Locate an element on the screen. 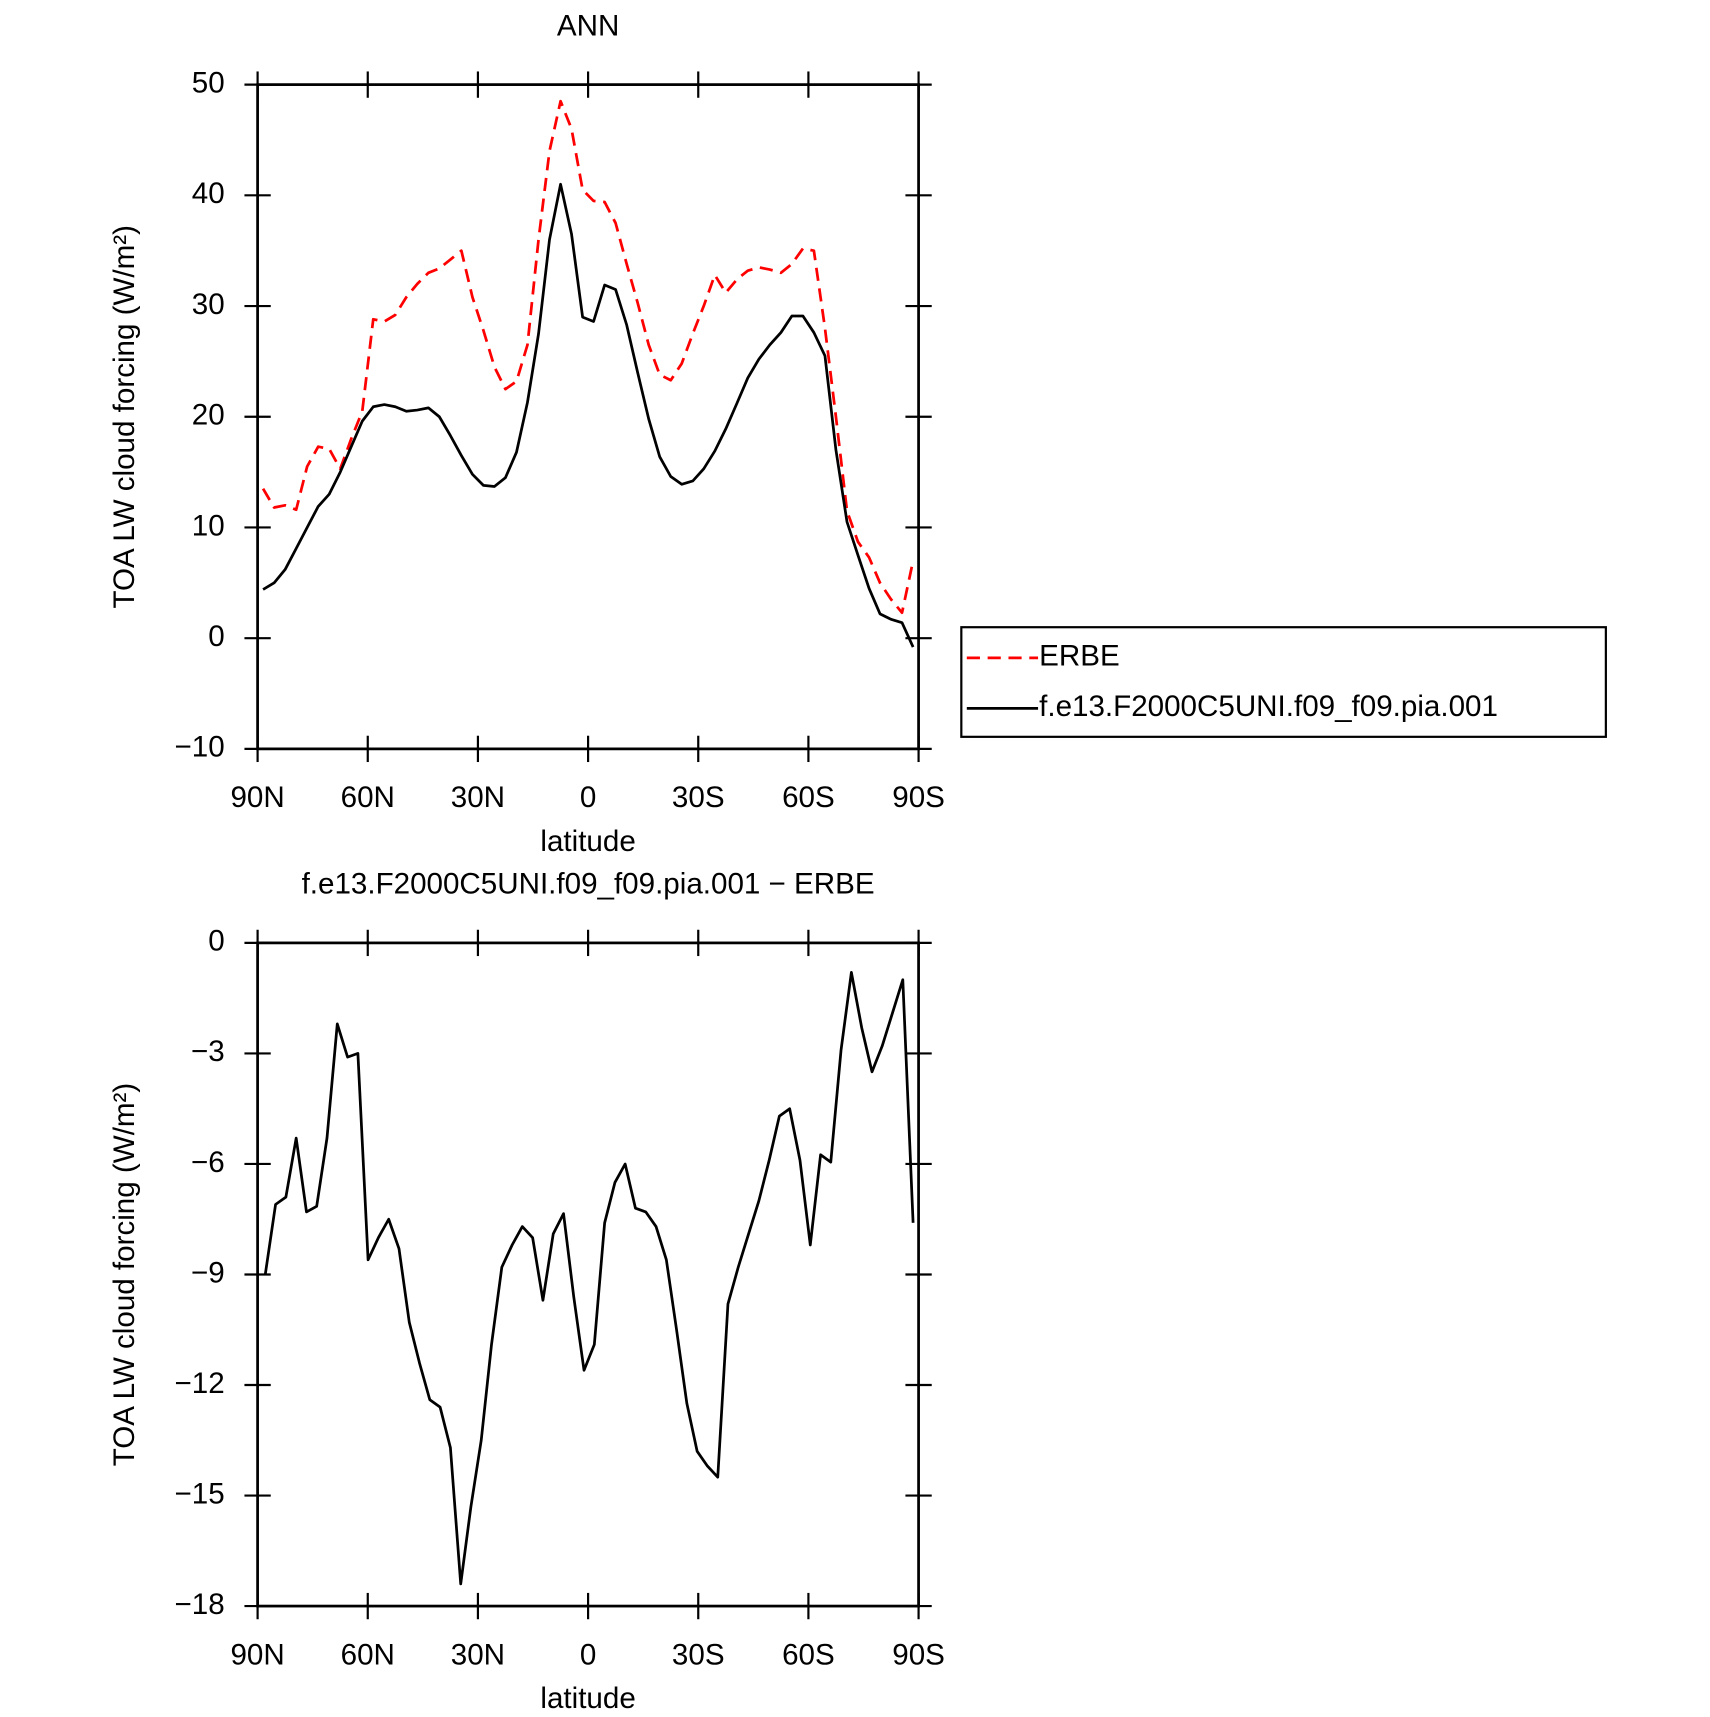  y-tick-label: −12 is located at coordinates (200, 1383).